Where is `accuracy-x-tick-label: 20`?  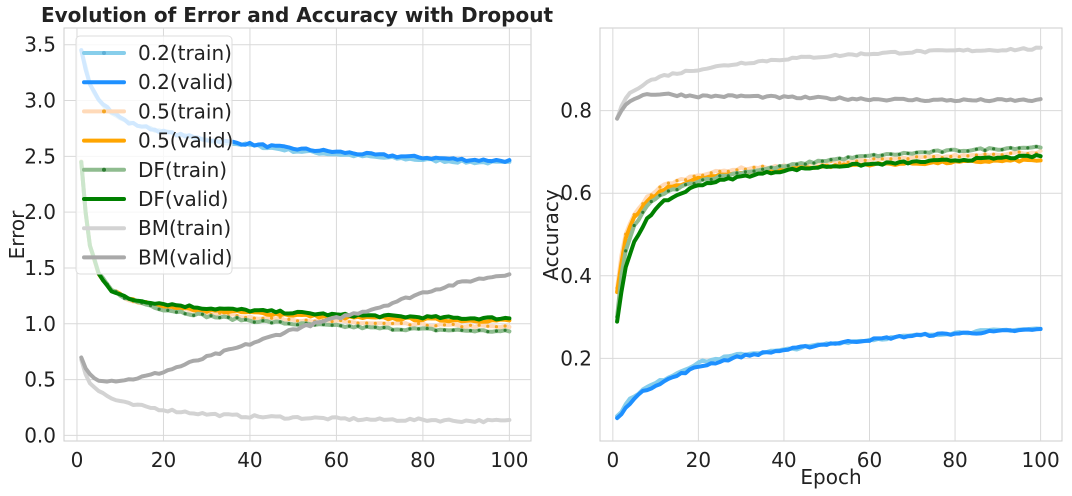 accuracy-x-tick-label: 20 is located at coordinates (698, 460).